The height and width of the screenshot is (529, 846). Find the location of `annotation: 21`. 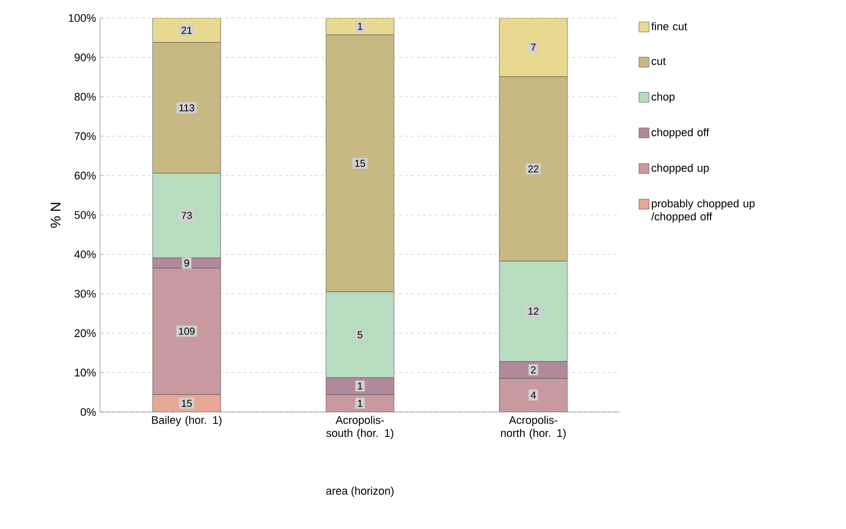

annotation: 21 is located at coordinates (187, 30).